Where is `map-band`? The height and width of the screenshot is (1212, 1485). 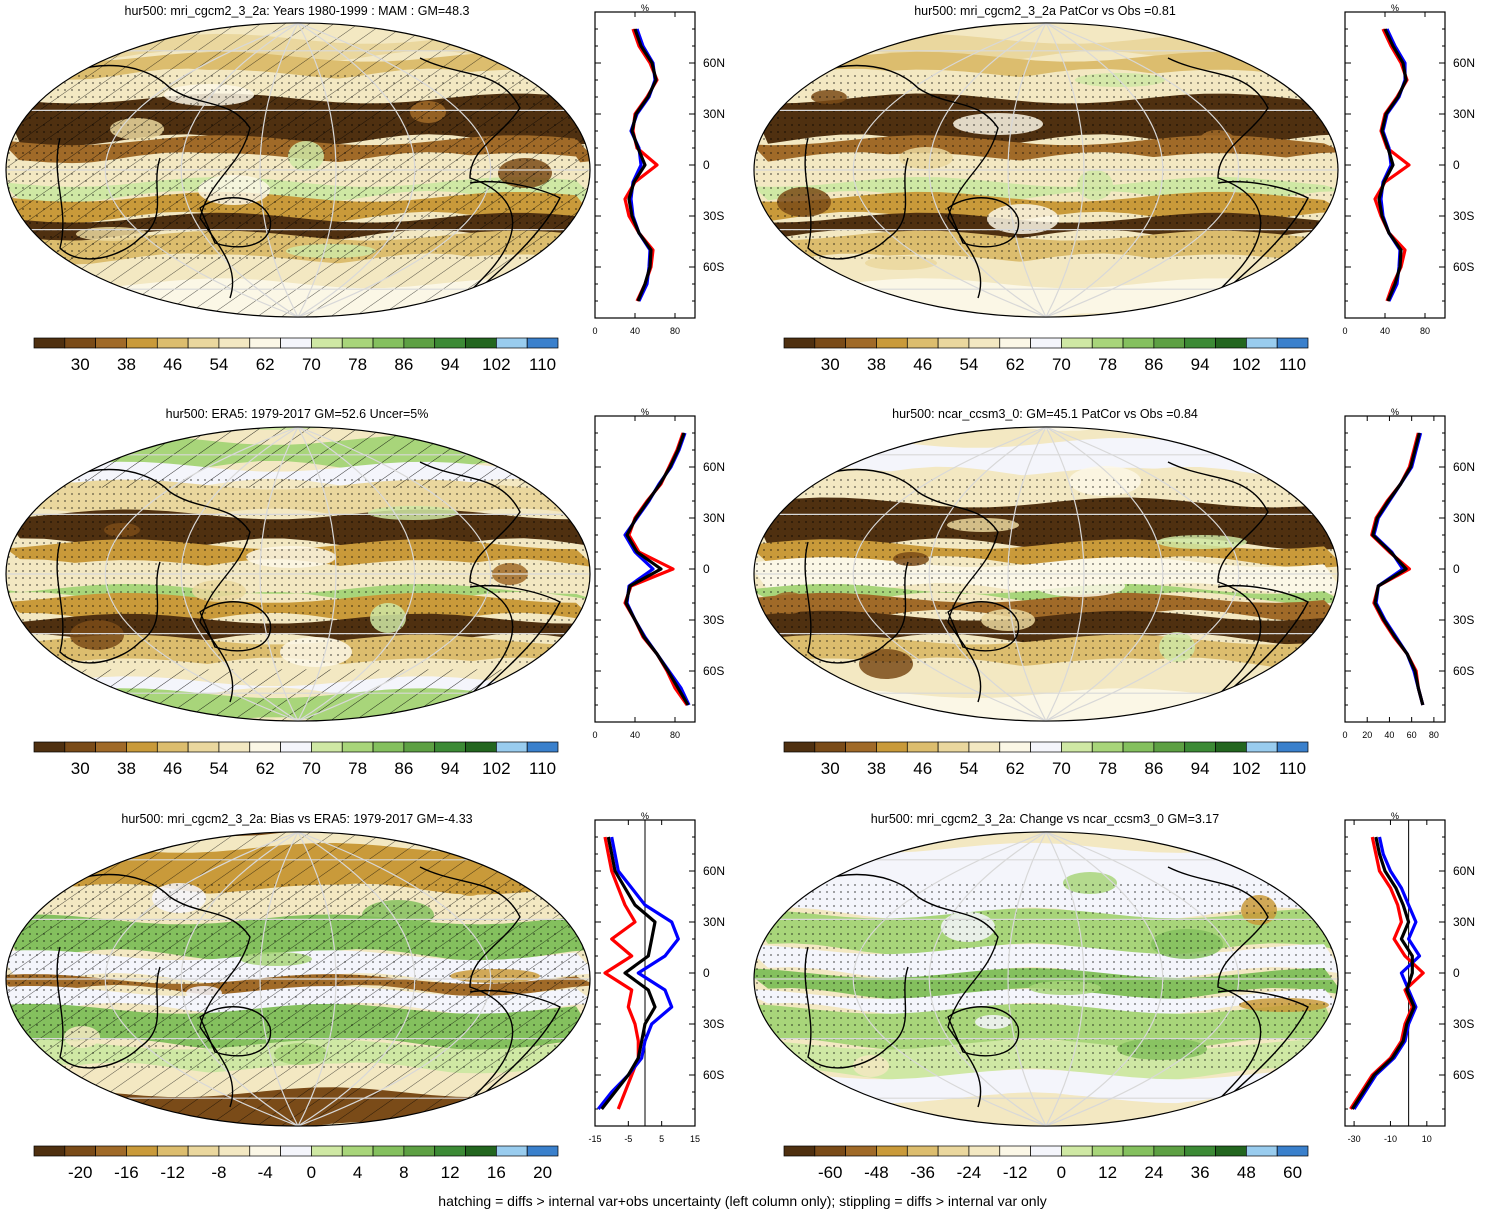
map-band is located at coordinates (1045, 458).